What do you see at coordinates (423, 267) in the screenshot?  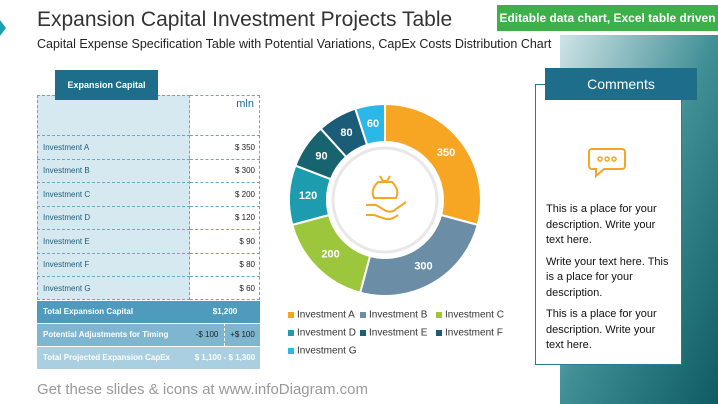 I see `data-label: 300` at bounding box center [423, 267].